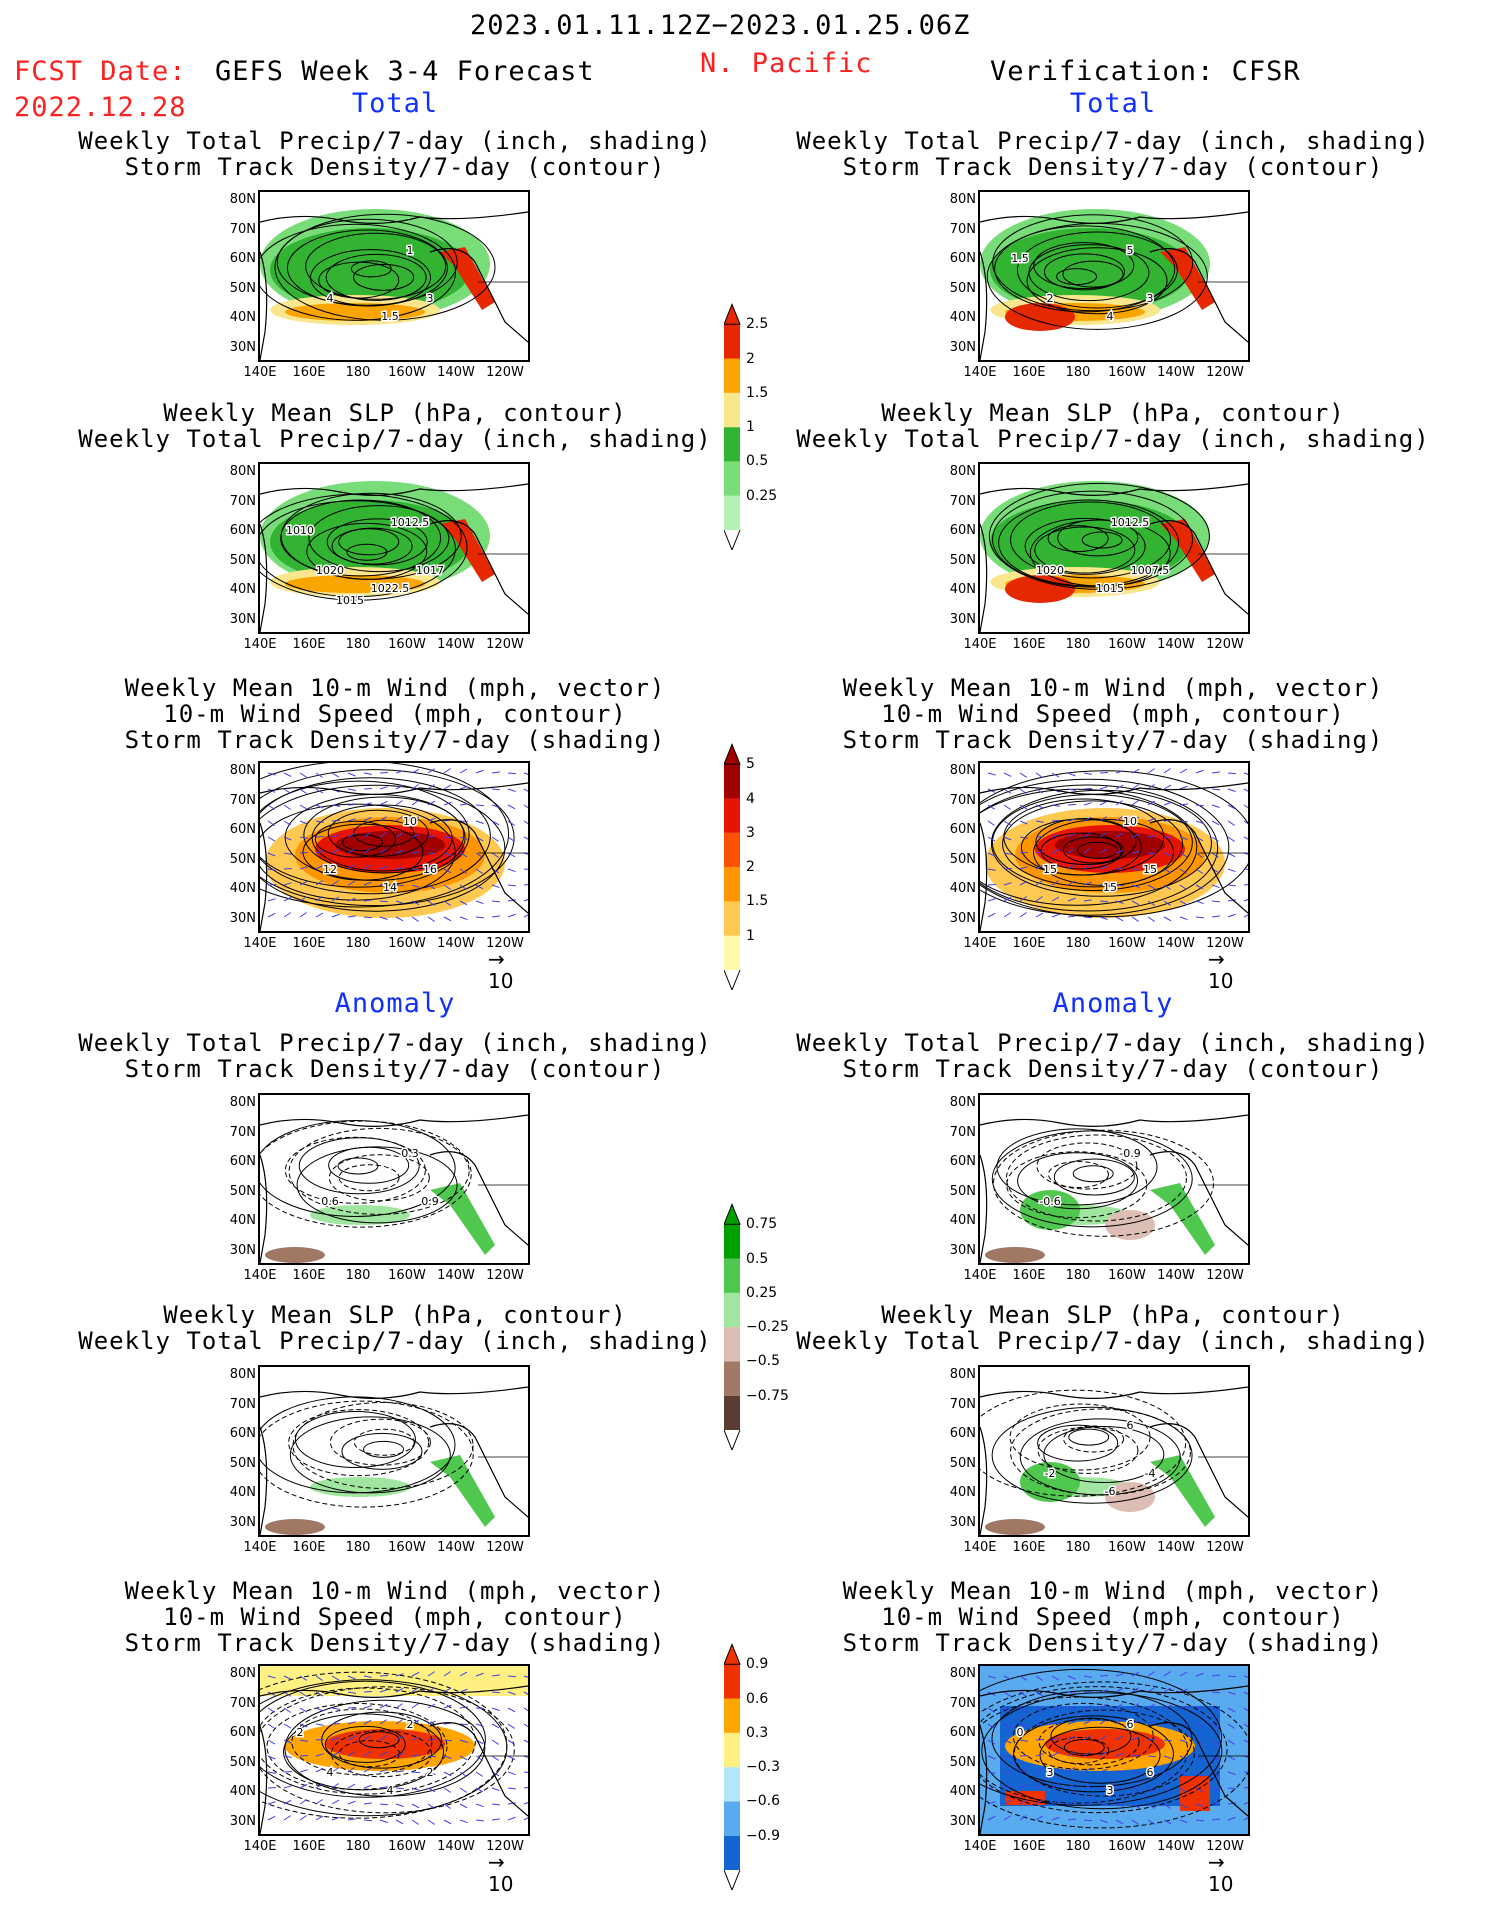 This screenshot has width=1487, height=1925. What do you see at coordinates (962, 1220) in the screenshot?
I see `lat-tick-label: 40N` at bounding box center [962, 1220].